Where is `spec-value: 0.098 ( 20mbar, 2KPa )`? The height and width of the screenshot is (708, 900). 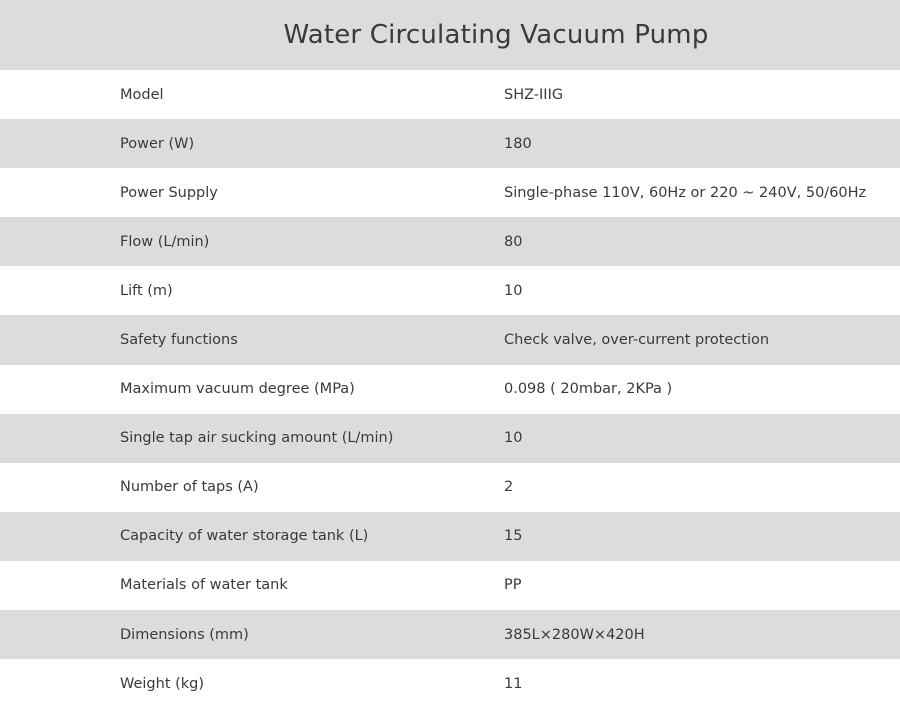 spec-value: 0.098 ( 20mbar, 2KPa ) is located at coordinates (588, 389).